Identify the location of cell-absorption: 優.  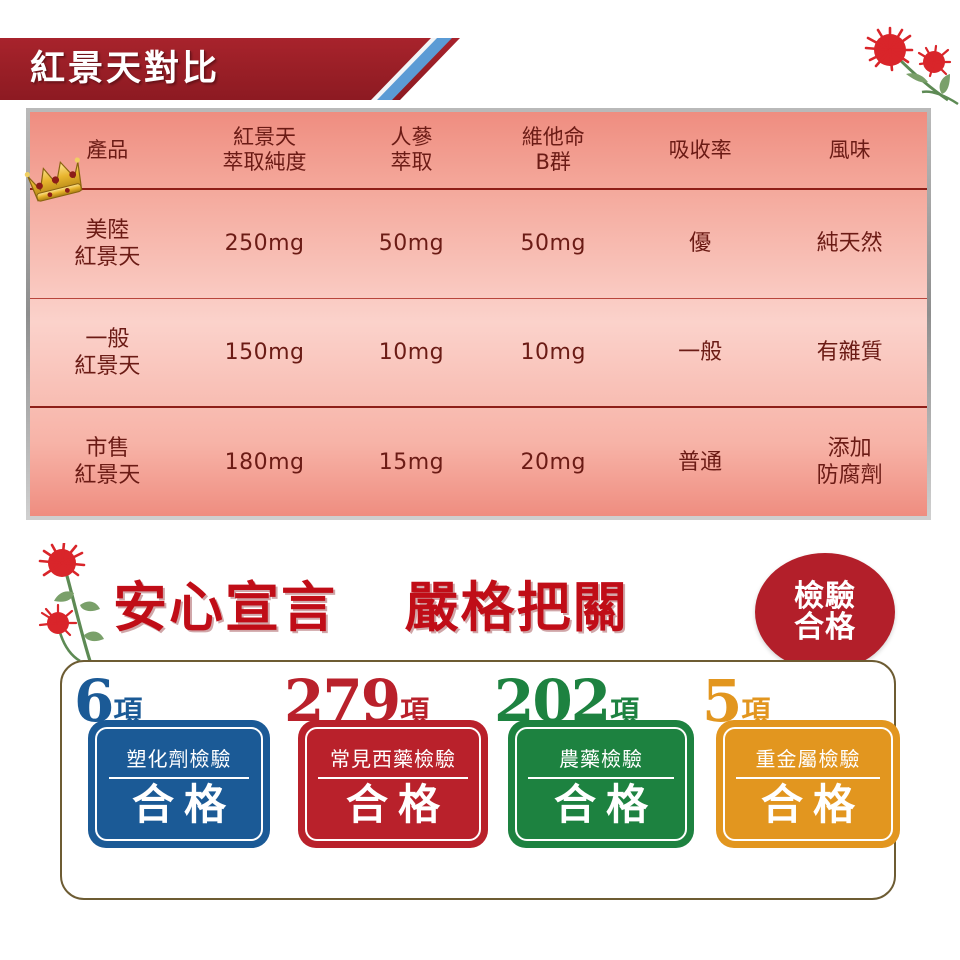
(700, 243).